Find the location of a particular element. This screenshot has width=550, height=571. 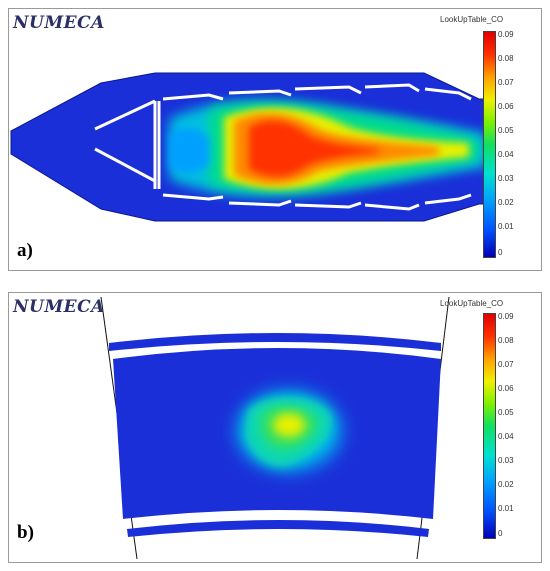

outer-casing-band is located at coordinates (275, 342).